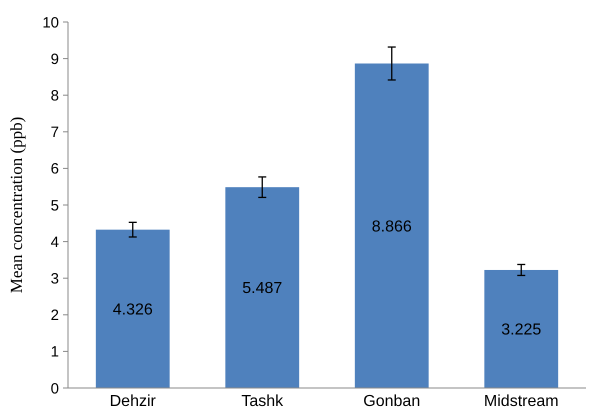  Describe the element at coordinates (50, 23) in the screenshot. I see `y-tick-label: 10` at that location.